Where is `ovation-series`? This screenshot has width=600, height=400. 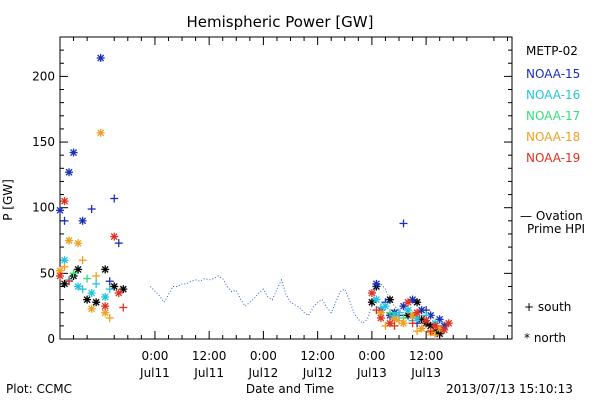
ovation-series is located at coordinates (297, 304).